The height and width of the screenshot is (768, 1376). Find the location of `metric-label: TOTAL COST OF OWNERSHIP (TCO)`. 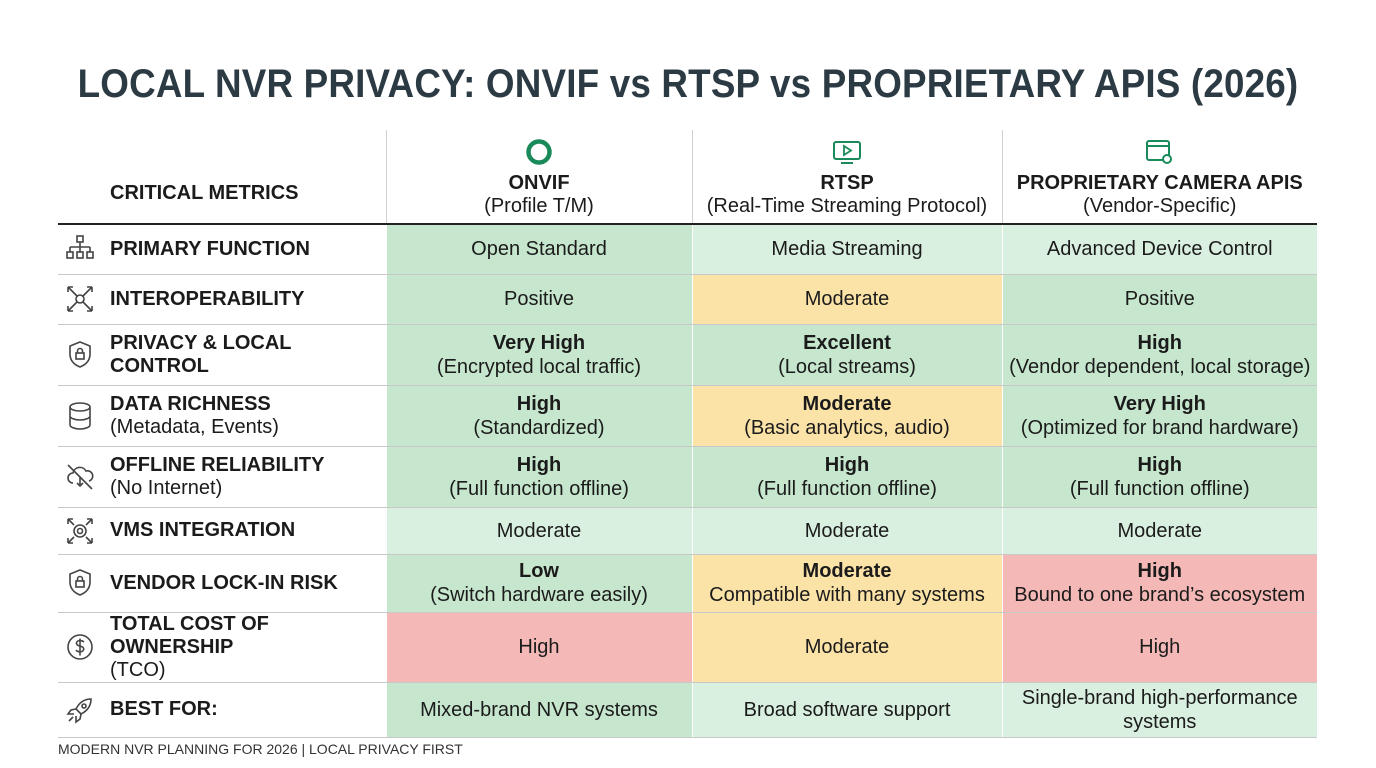

metric-label: TOTAL COST OF OWNERSHIP (TCO) is located at coordinates (189, 646).